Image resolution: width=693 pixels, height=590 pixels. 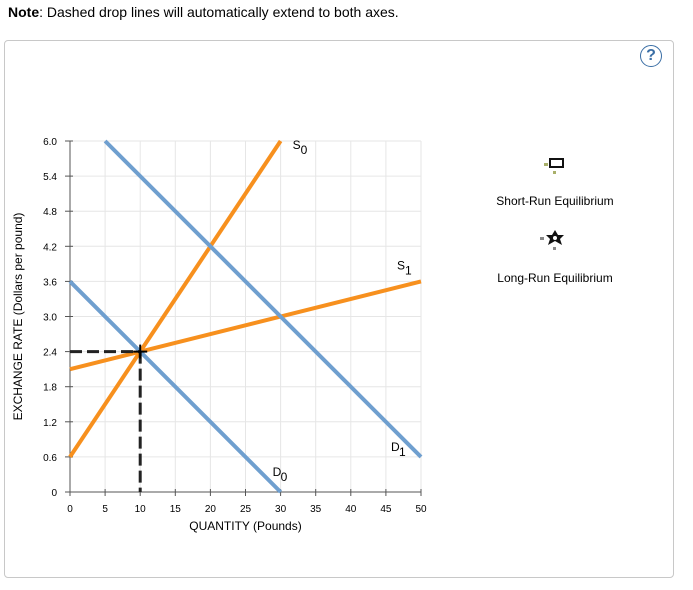 What do you see at coordinates (421, 509) in the screenshot?
I see `x-tick-label: 50` at bounding box center [421, 509].